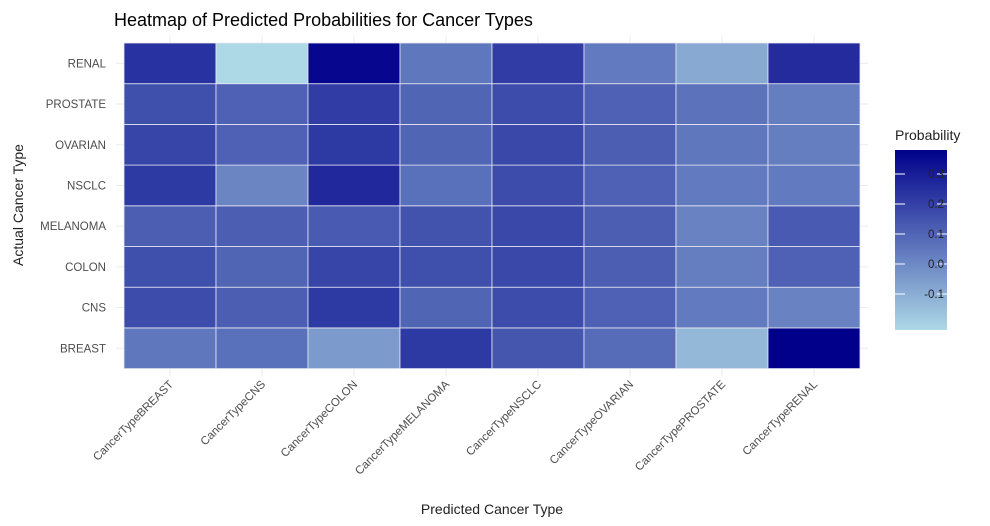 This screenshot has width=990, height=526. Describe the element at coordinates (80, 146) in the screenshot. I see `y-tick-label: OVARIAN` at that location.